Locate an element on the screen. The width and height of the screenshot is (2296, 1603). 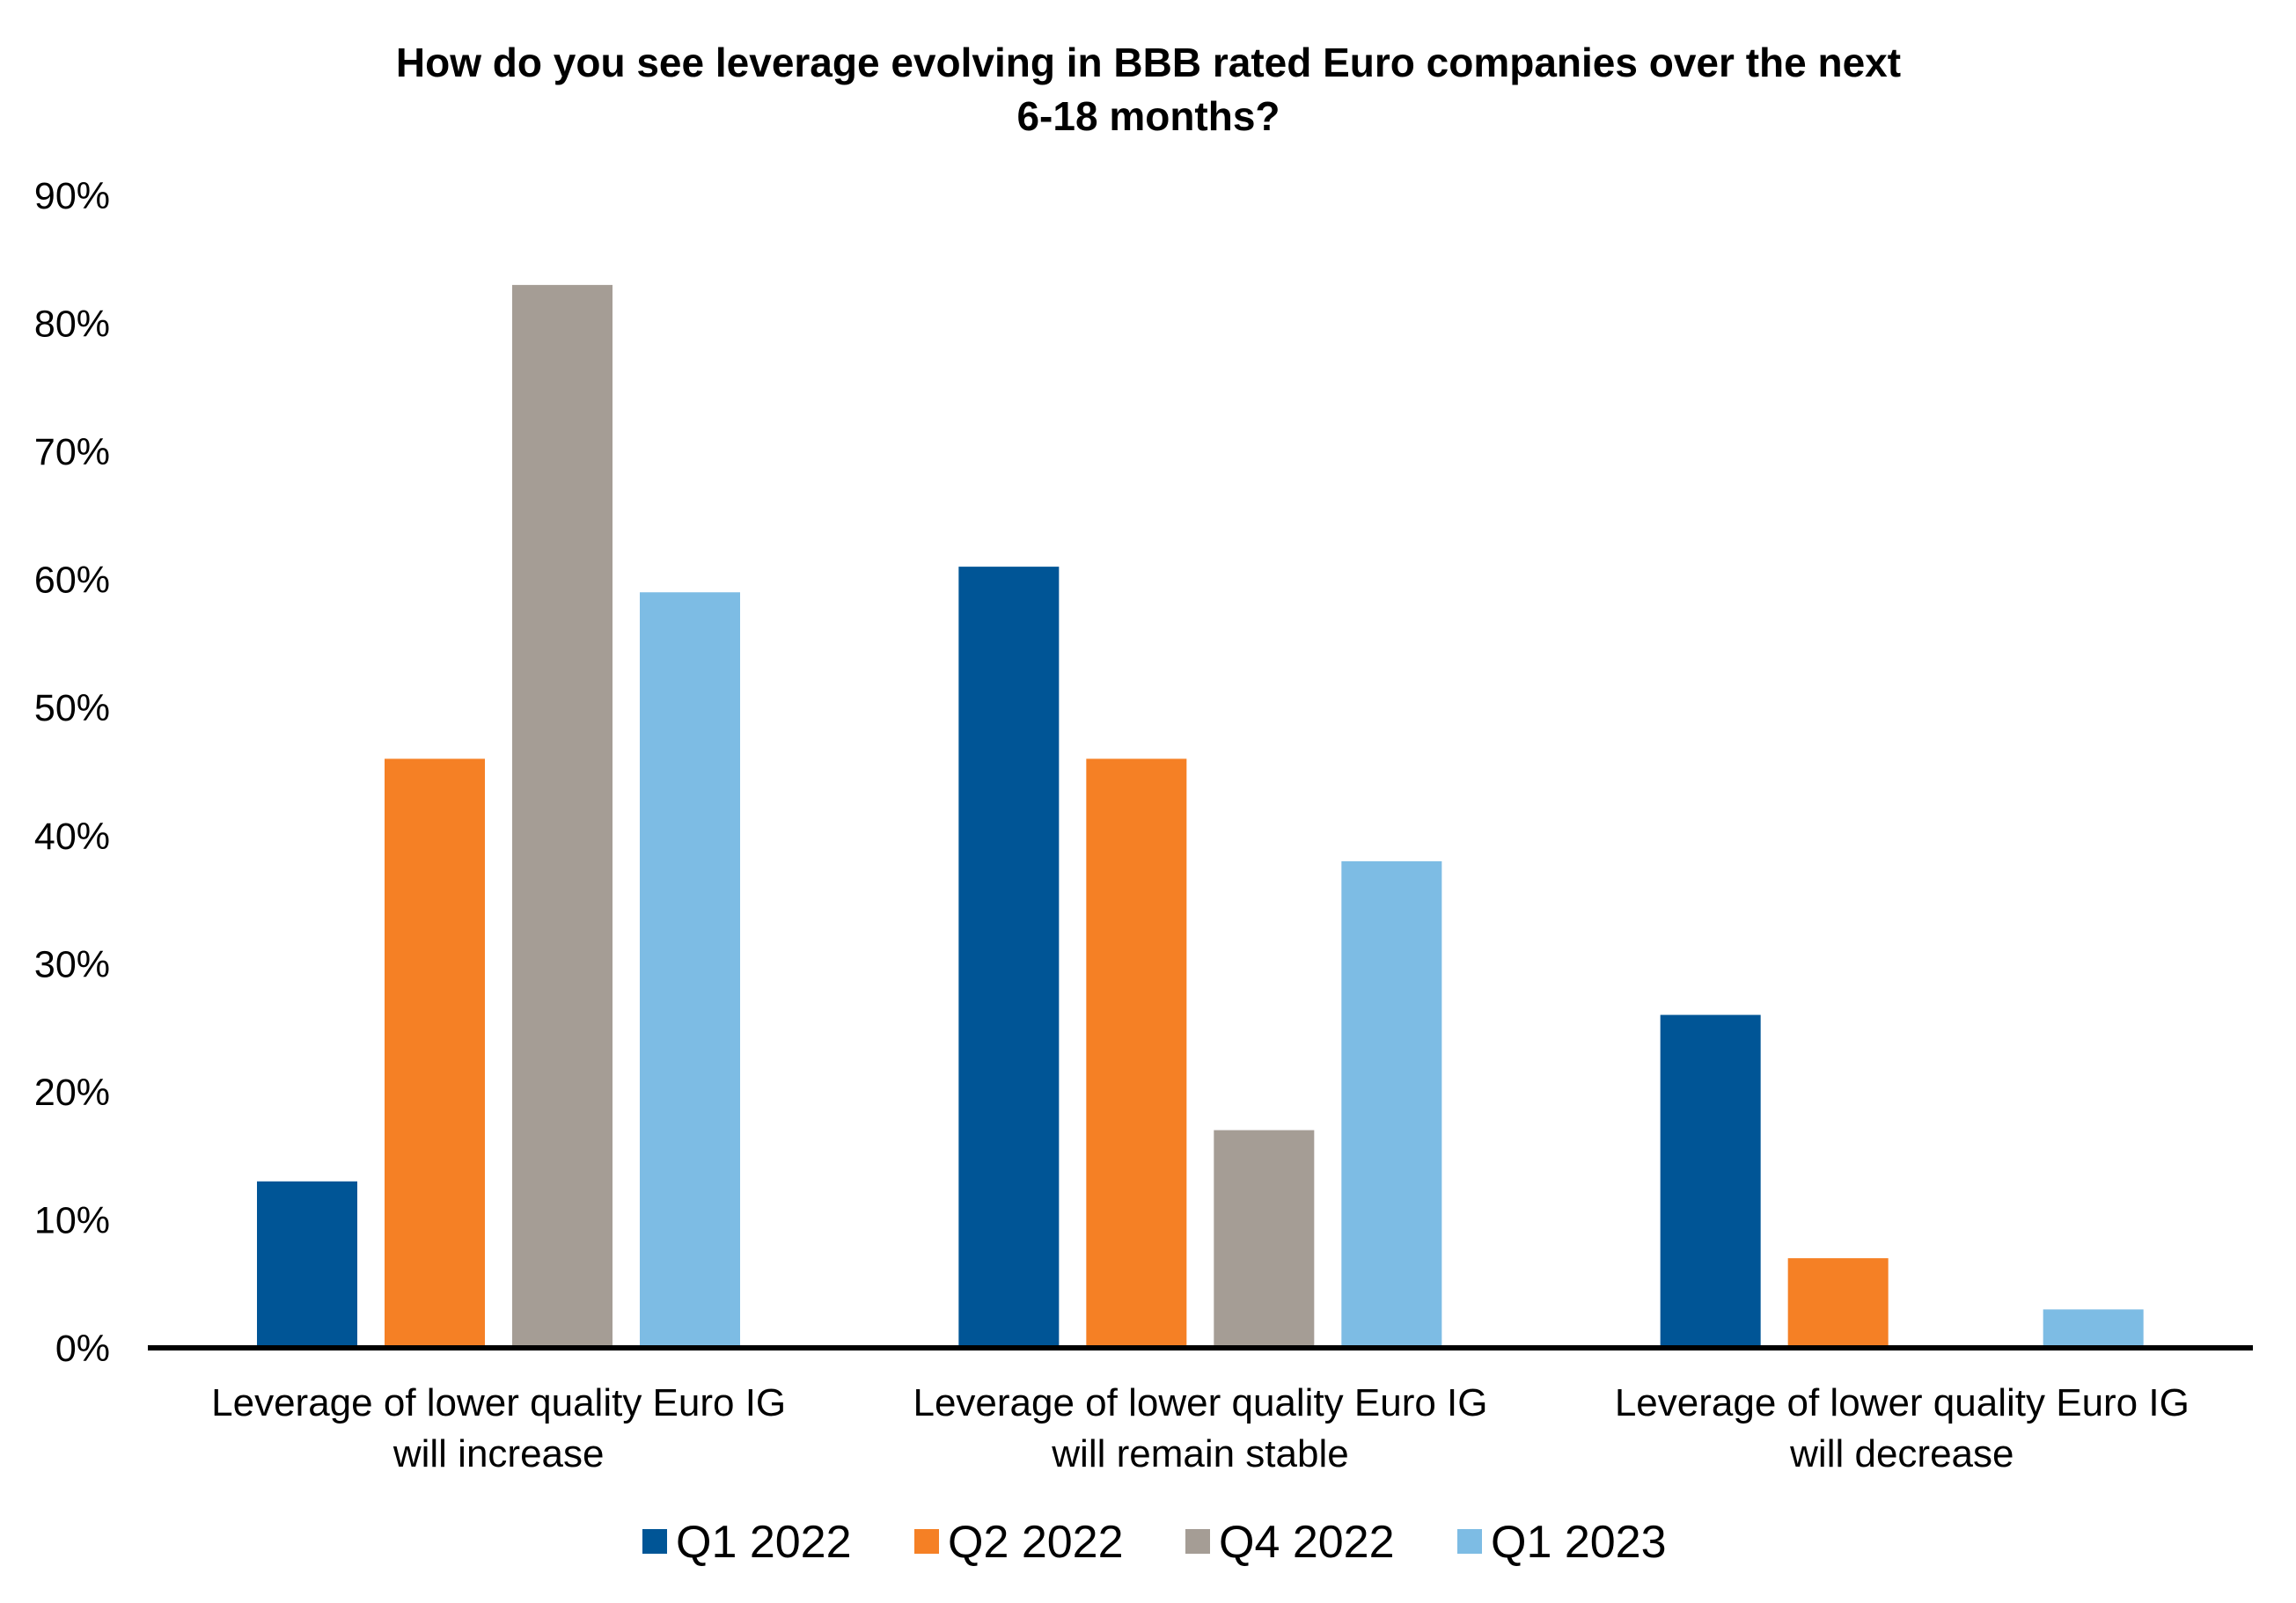
y-tick-label: 30% is located at coordinates (72, 964).